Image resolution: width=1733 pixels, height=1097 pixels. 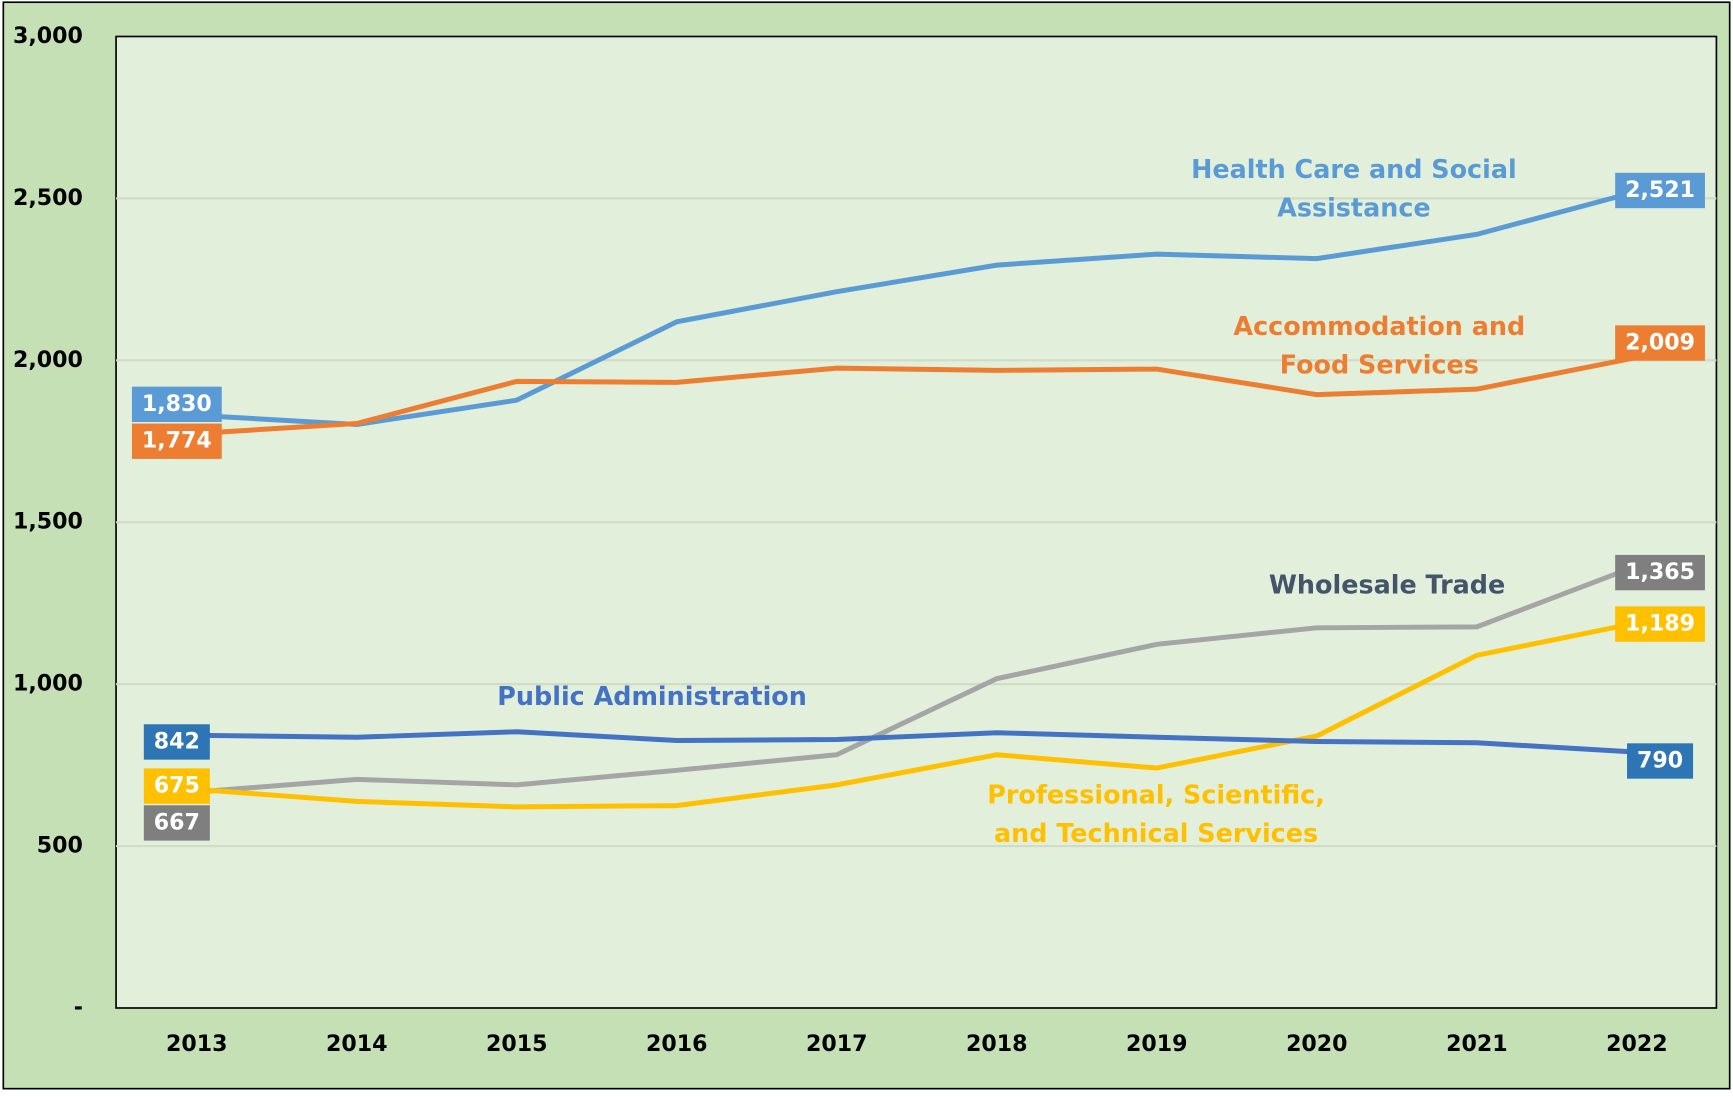 I want to click on x-tick-label: 2013, so click(x=197, y=1044).